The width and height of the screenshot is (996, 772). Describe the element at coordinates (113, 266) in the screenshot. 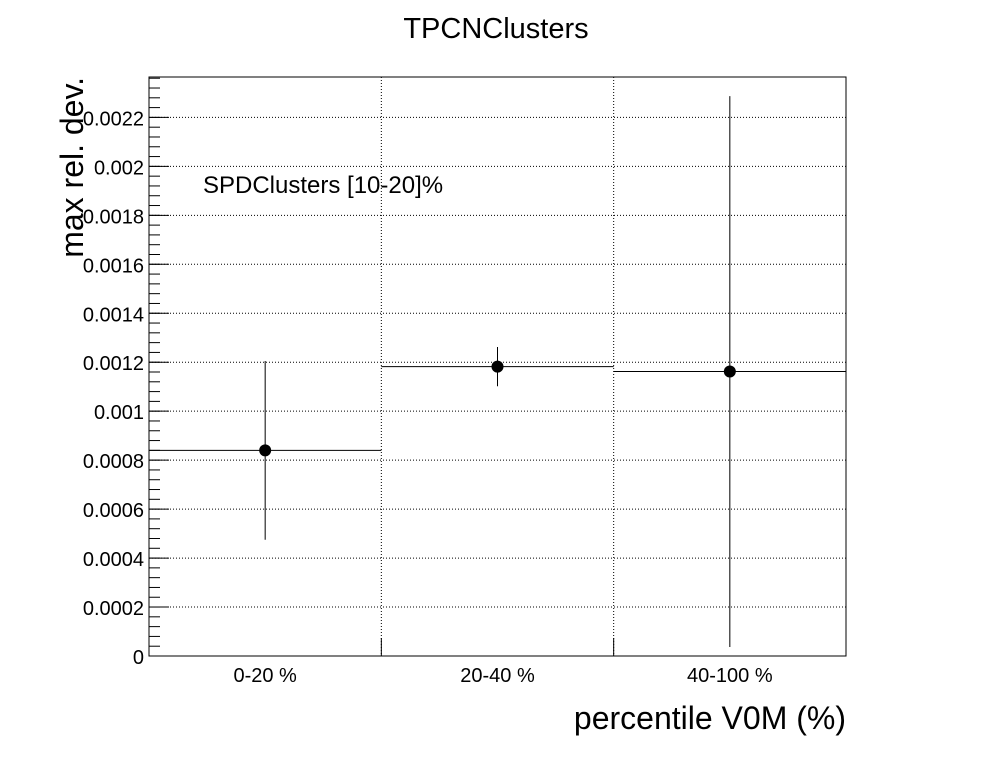

I see `y-tick-label: 0.0016` at that location.